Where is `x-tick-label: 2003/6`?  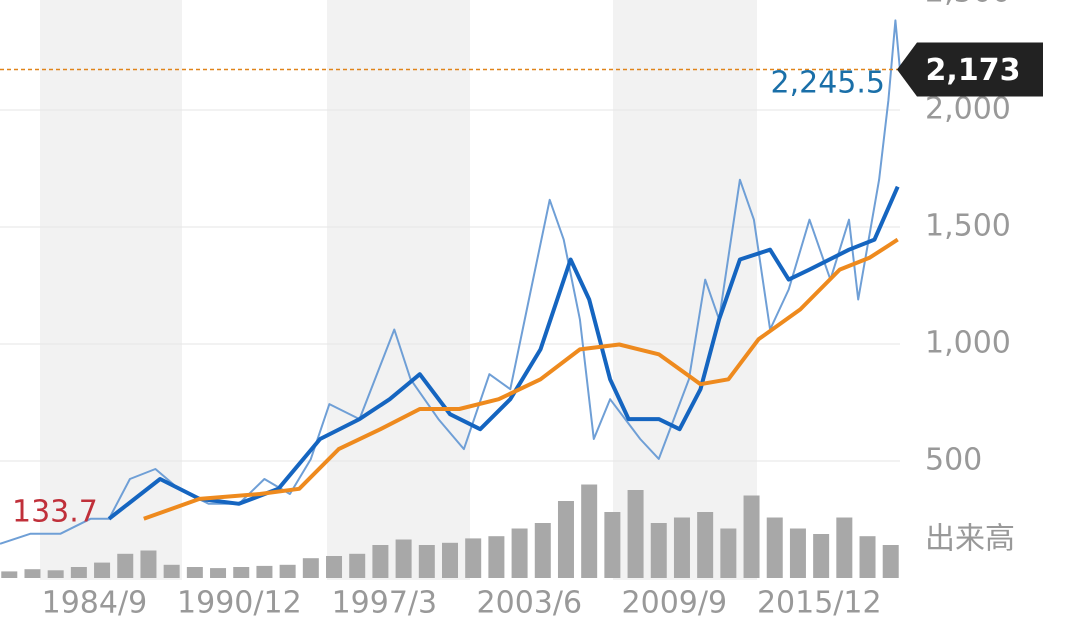
x-tick-label: 2003/6 is located at coordinates (530, 603).